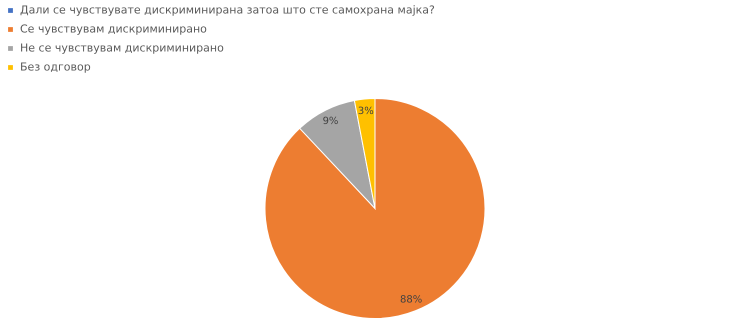 The height and width of the screenshot is (330, 750). I want to click on legend-label: Се чувствувам дискриминирано, so click(114, 29).